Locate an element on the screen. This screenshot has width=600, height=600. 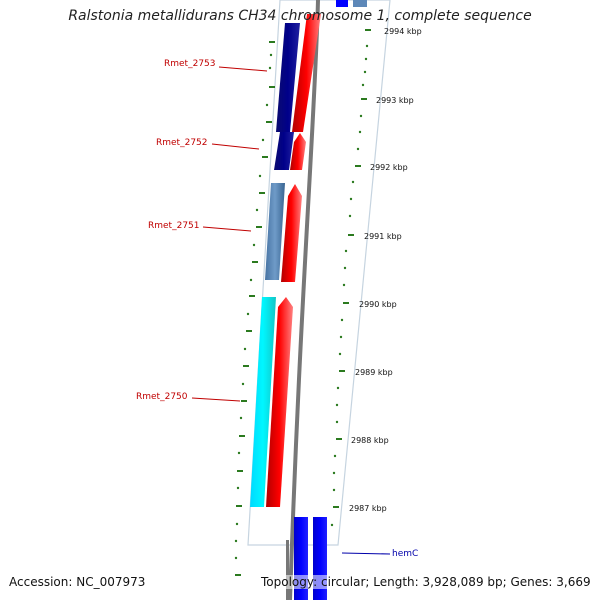
tick-label-2992: 2992 kbp is located at coordinates (389, 167).